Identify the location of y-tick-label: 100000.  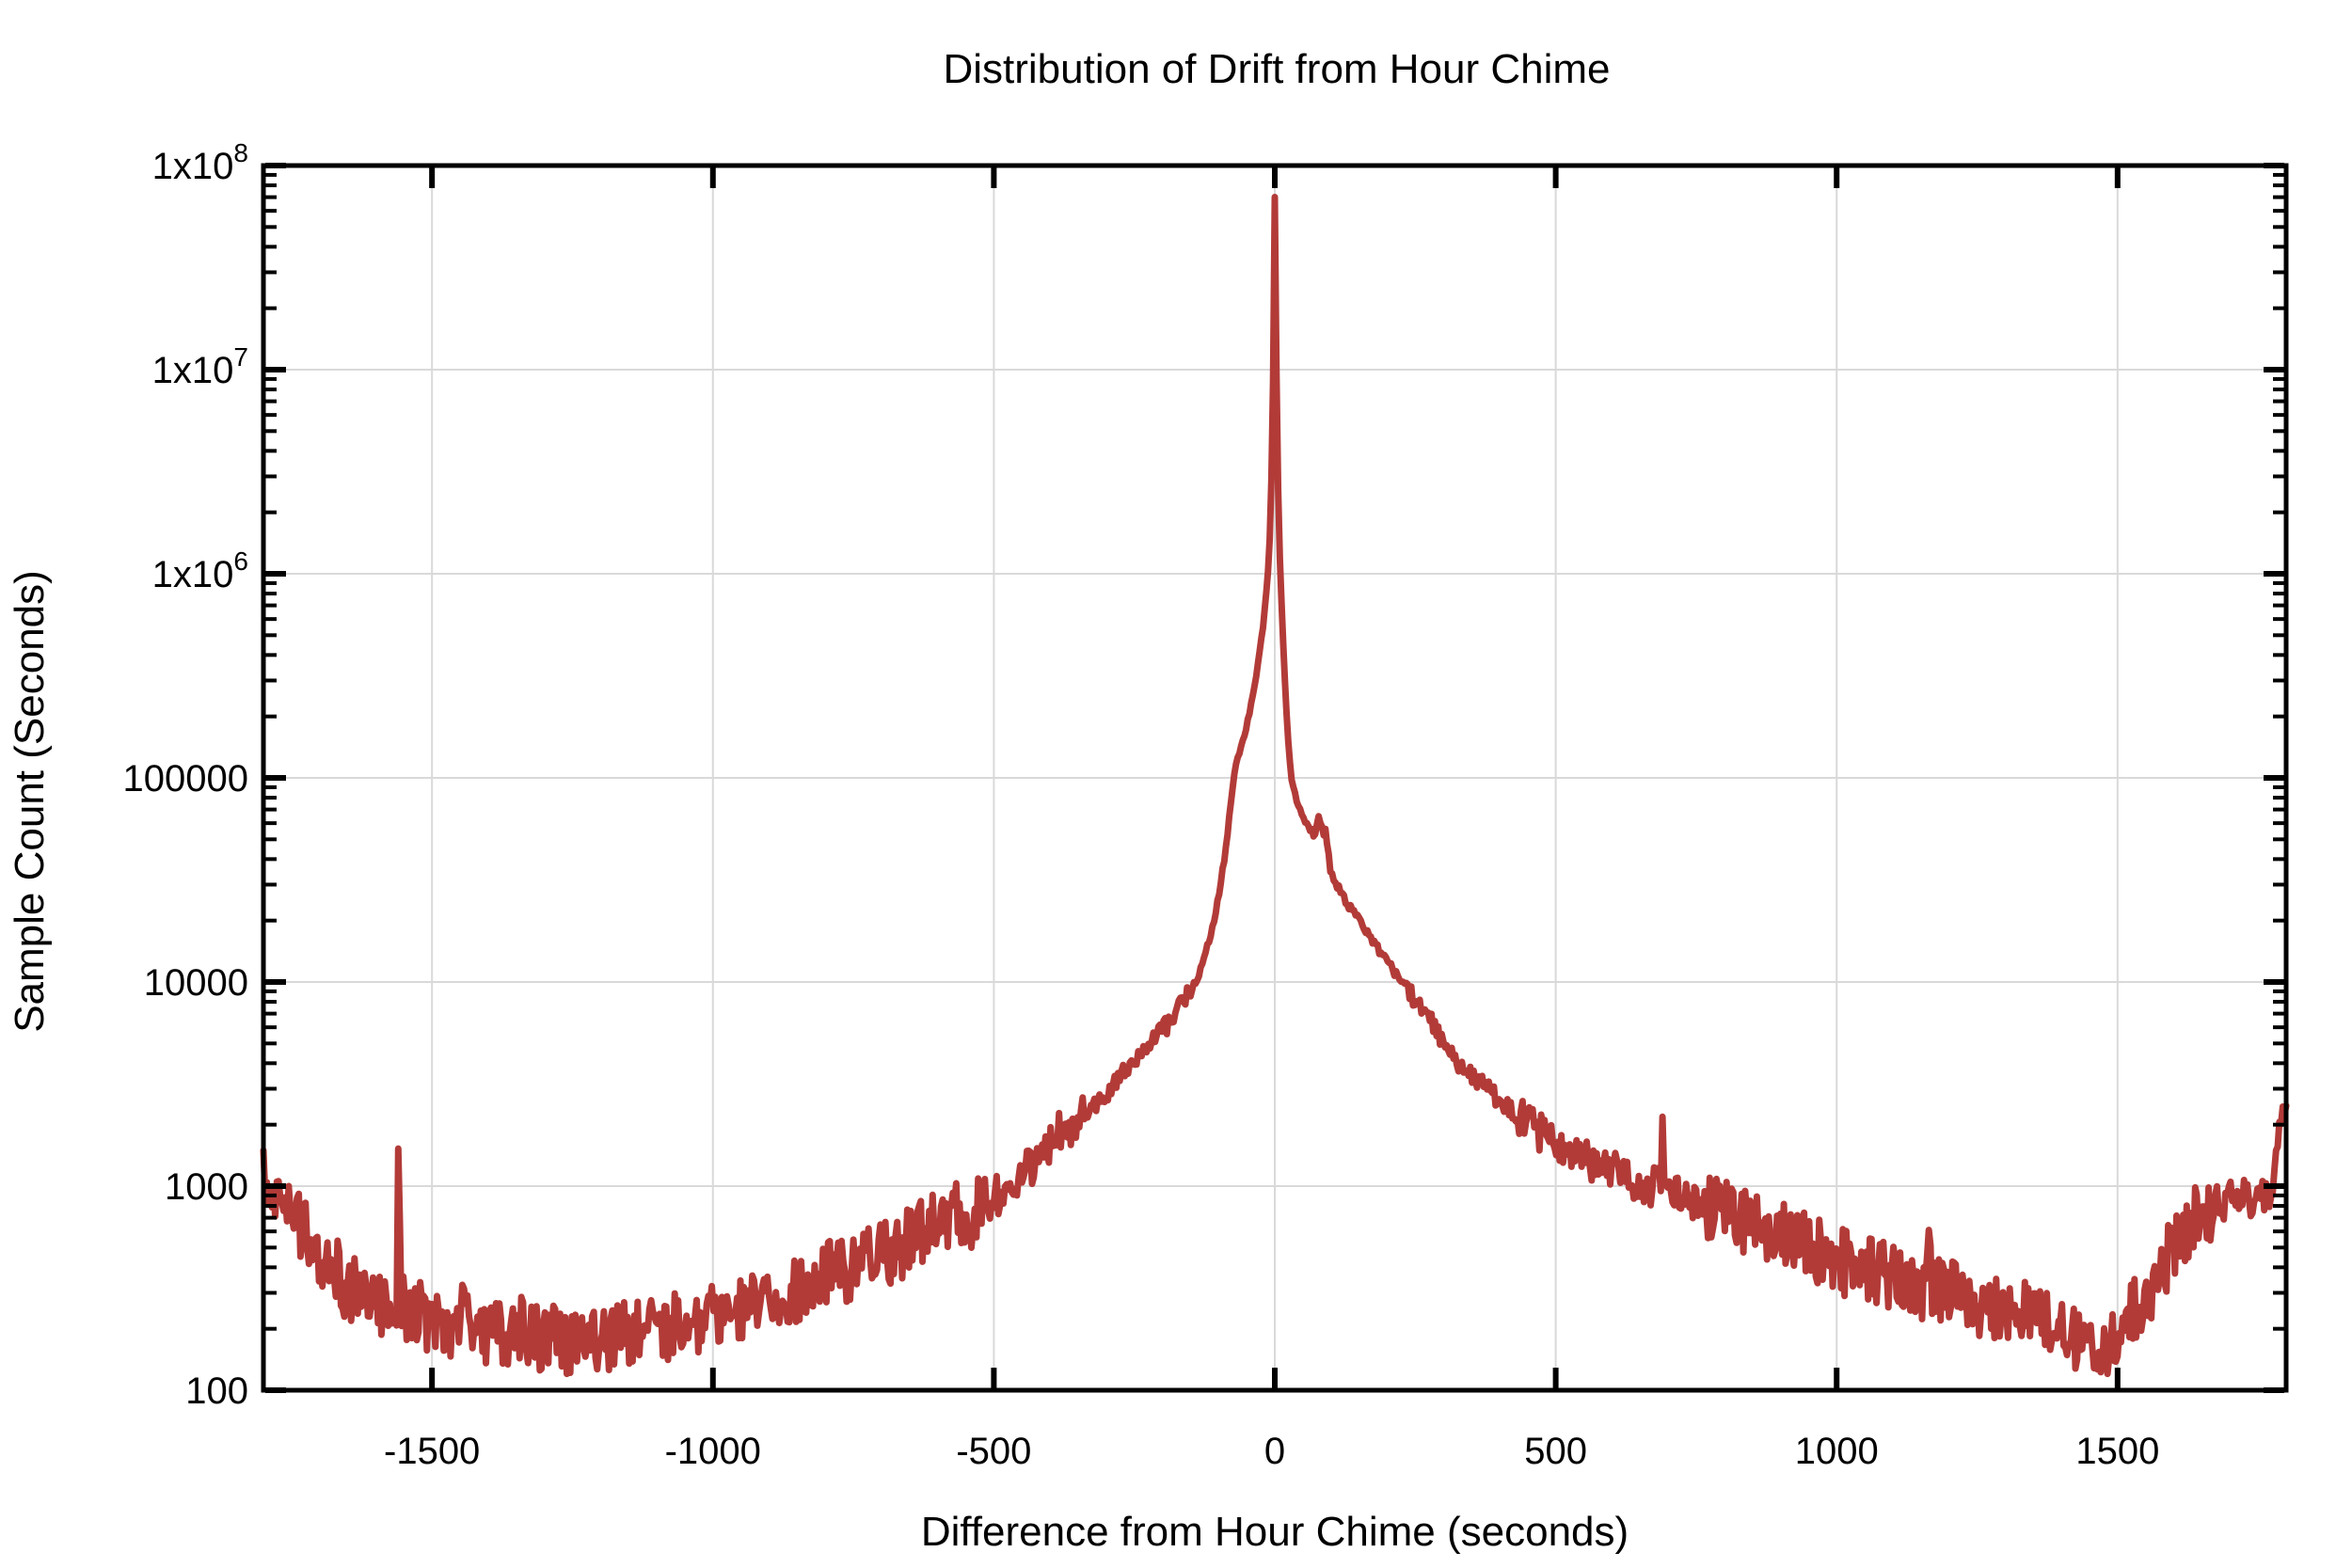
(185, 779).